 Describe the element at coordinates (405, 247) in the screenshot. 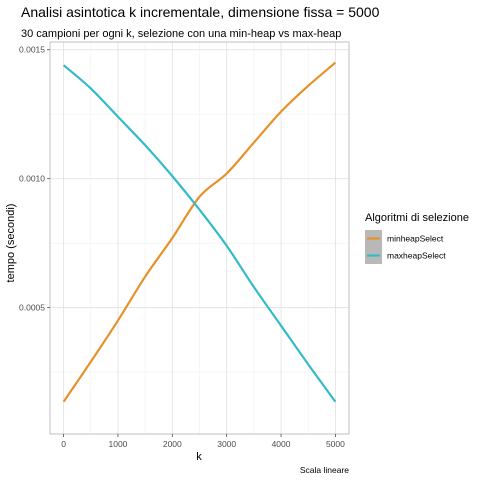

I see `legend-items: minheapSelect maxheapSelect` at that location.